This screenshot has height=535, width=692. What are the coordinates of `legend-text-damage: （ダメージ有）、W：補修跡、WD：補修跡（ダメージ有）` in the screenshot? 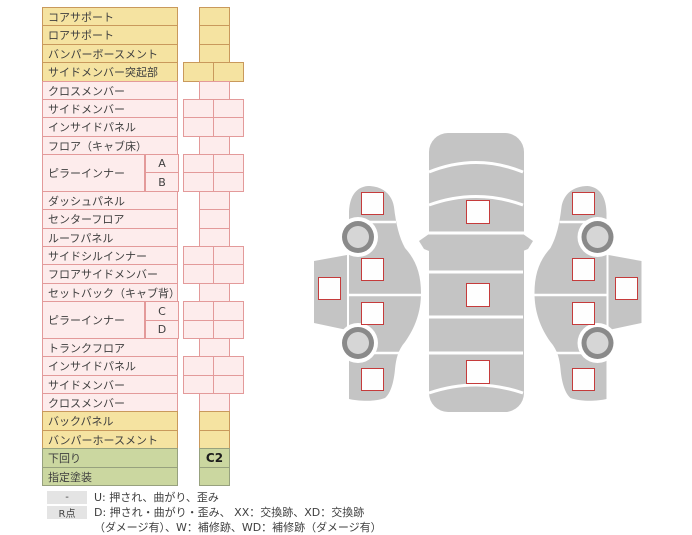 It's located at (238, 527).